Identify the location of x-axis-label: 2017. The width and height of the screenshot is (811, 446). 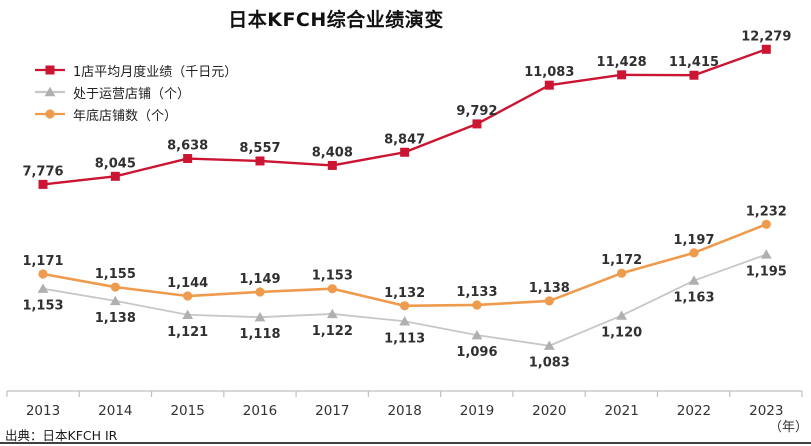
(332, 411).